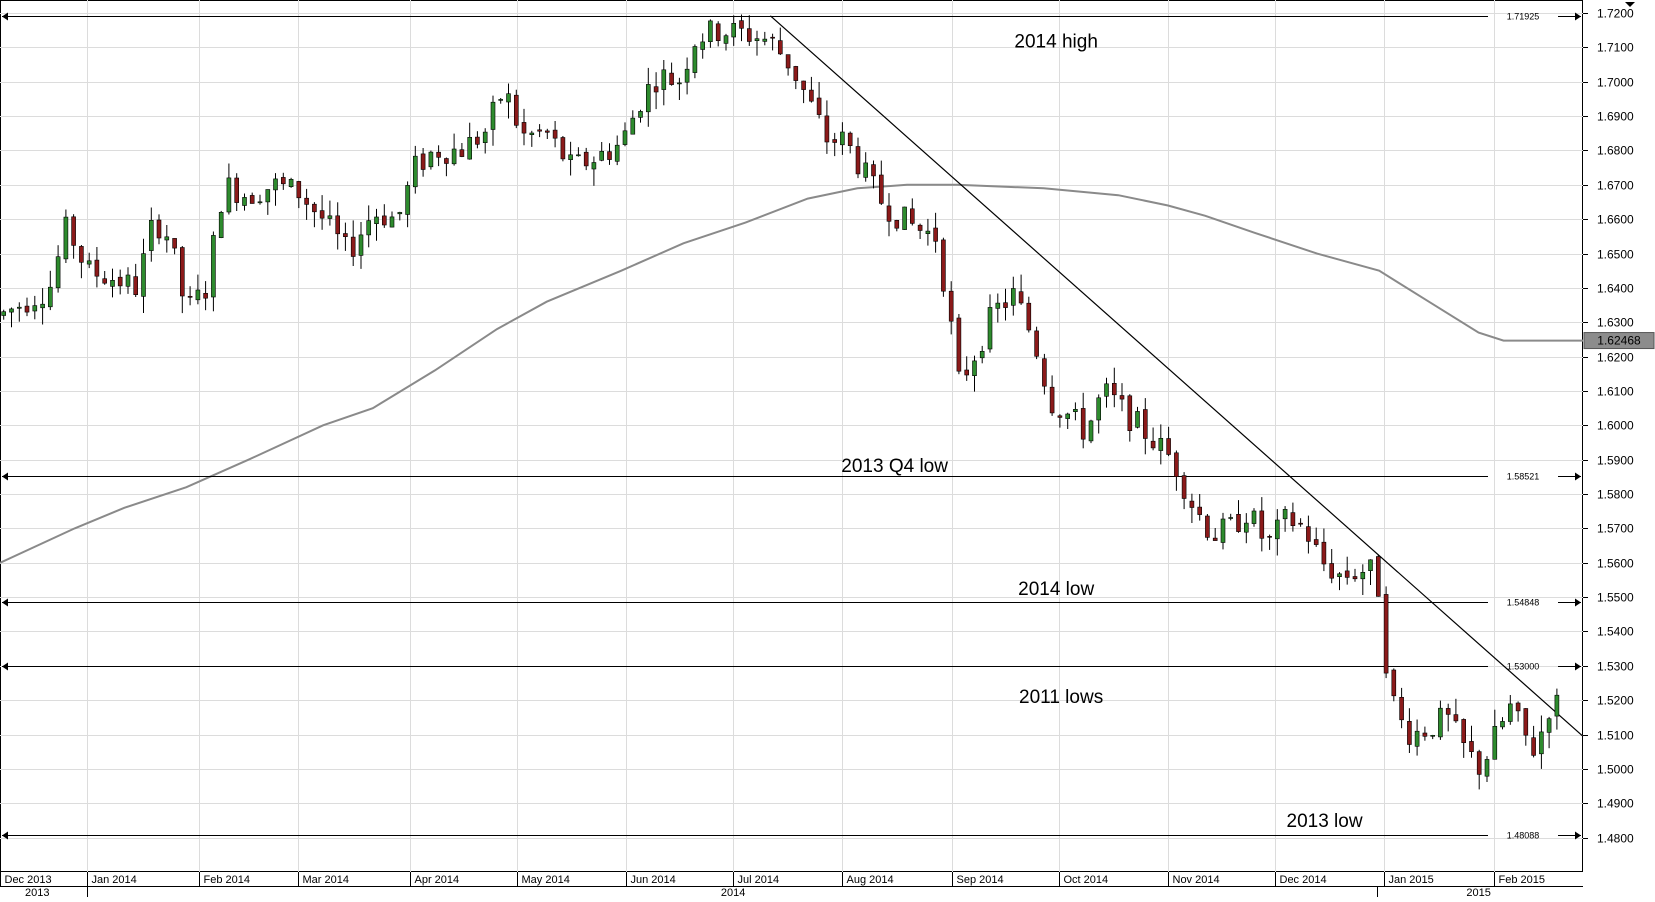 The height and width of the screenshot is (902, 1655). Describe the element at coordinates (5, 476) in the screenshot. I see `level-arrow-left` at that location.